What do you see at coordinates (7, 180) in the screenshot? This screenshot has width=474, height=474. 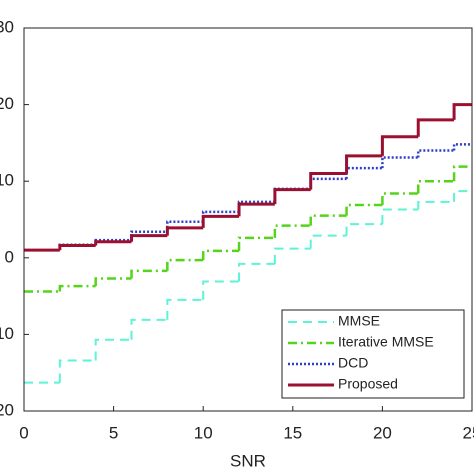 I see `y-tick-label: 10` at bounding box center [7, 180].